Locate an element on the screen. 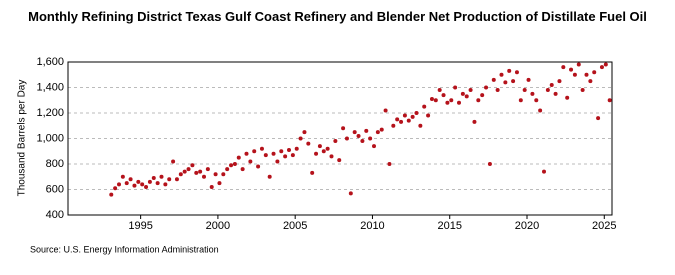  y-tick-label: 400 is located at coordinates (55, 215).